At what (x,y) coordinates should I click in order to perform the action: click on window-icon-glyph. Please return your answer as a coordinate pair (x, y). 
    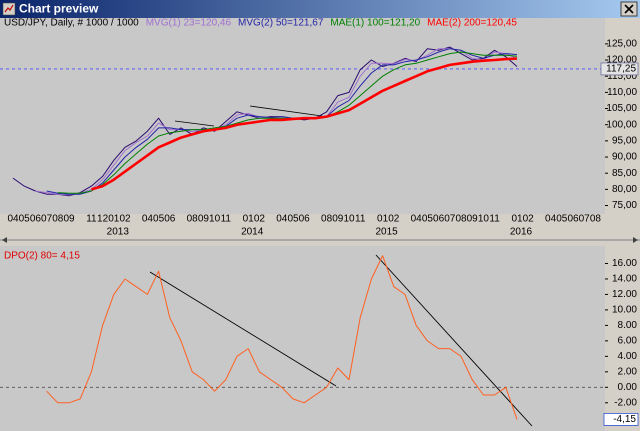
    Looking at the image, I should click on (9, 8).